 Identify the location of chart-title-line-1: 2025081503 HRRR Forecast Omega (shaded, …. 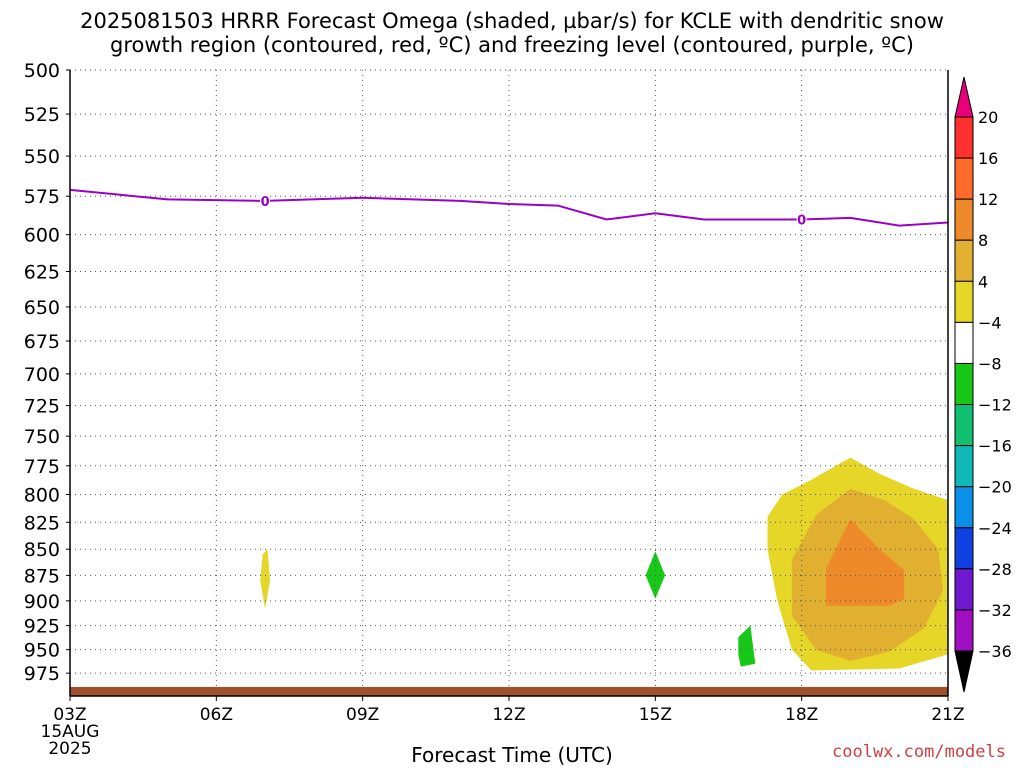
(512, 21).